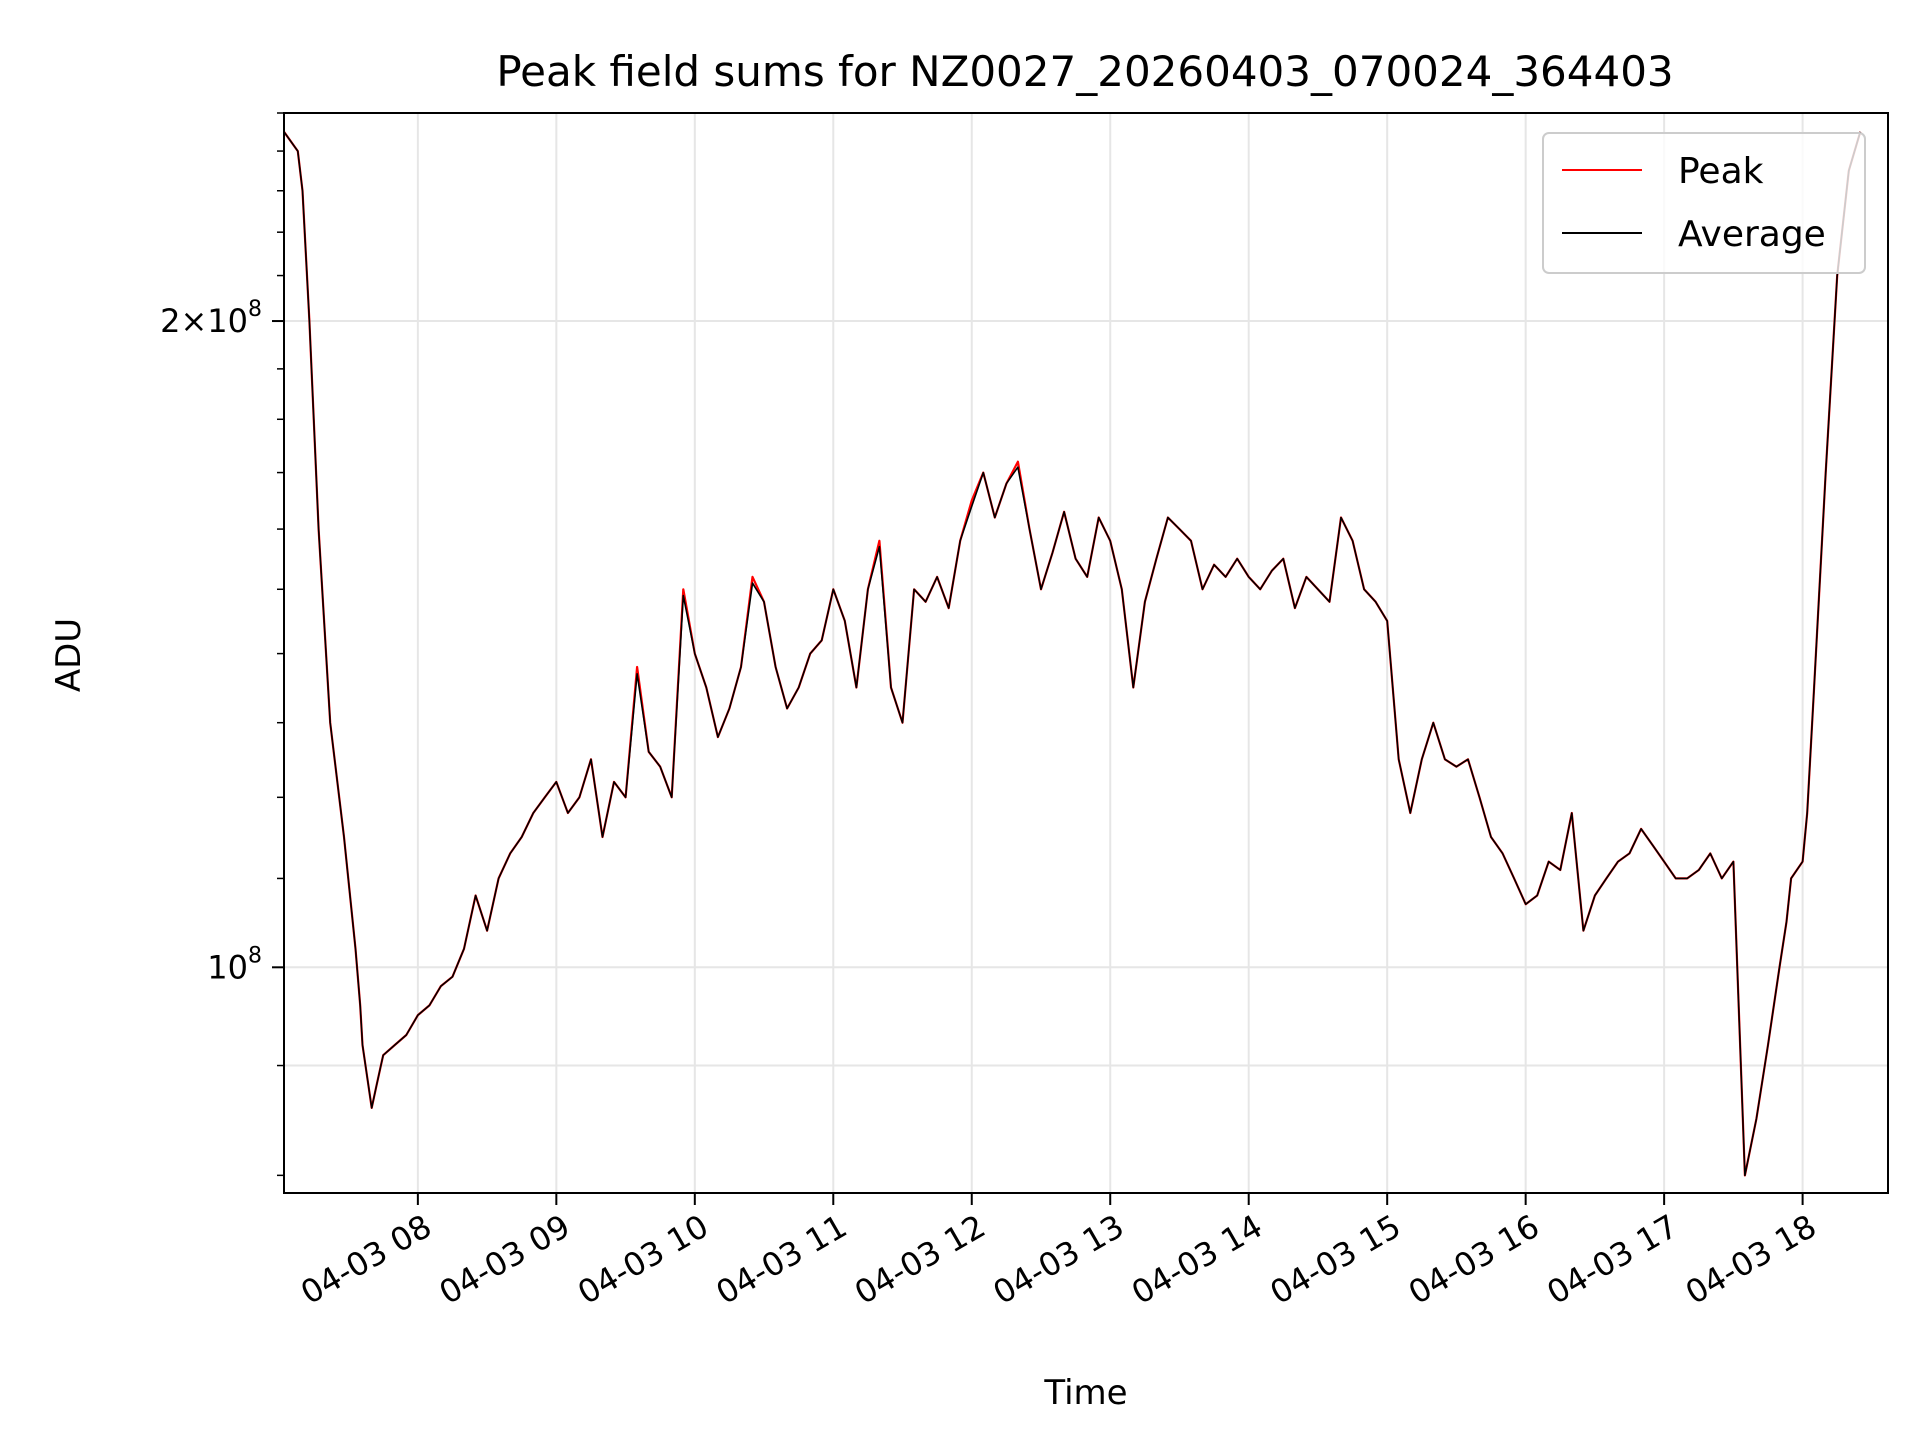 This screenshot has width=1920, height=1440. What do you see at coordinates (222, 644) in the screenshot?
I see `y-axis: 108 2×108` at bounding box center [222, 644].